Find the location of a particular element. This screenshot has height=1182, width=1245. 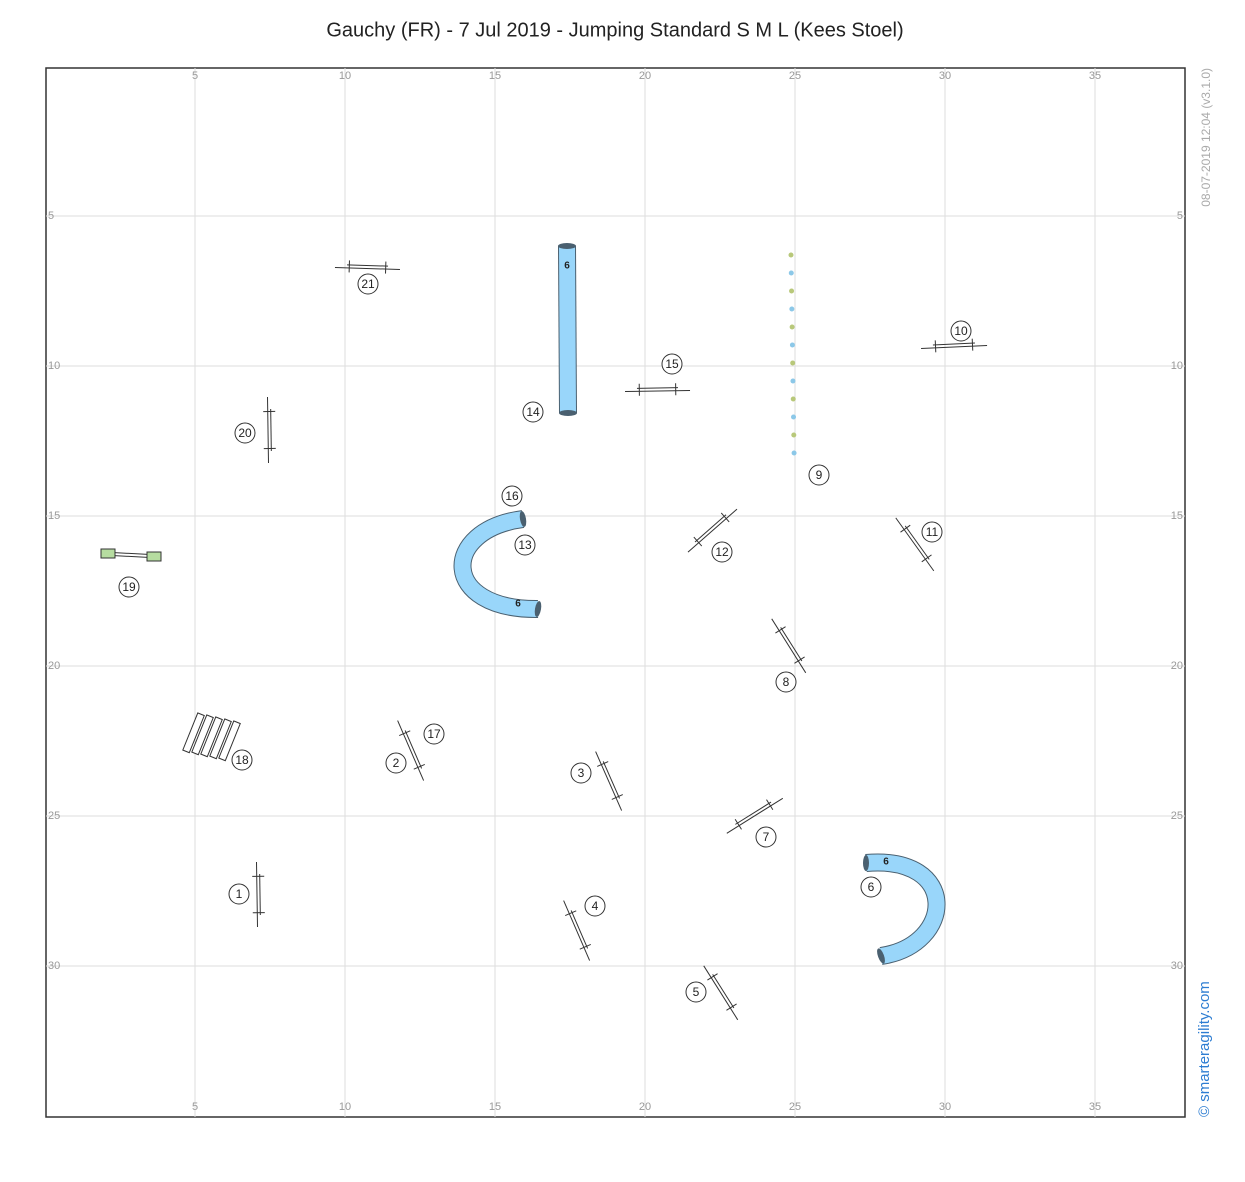

timestamp: 08-07-2019 12:04 (v3.1.0) is located at coordinates (1206, 137).